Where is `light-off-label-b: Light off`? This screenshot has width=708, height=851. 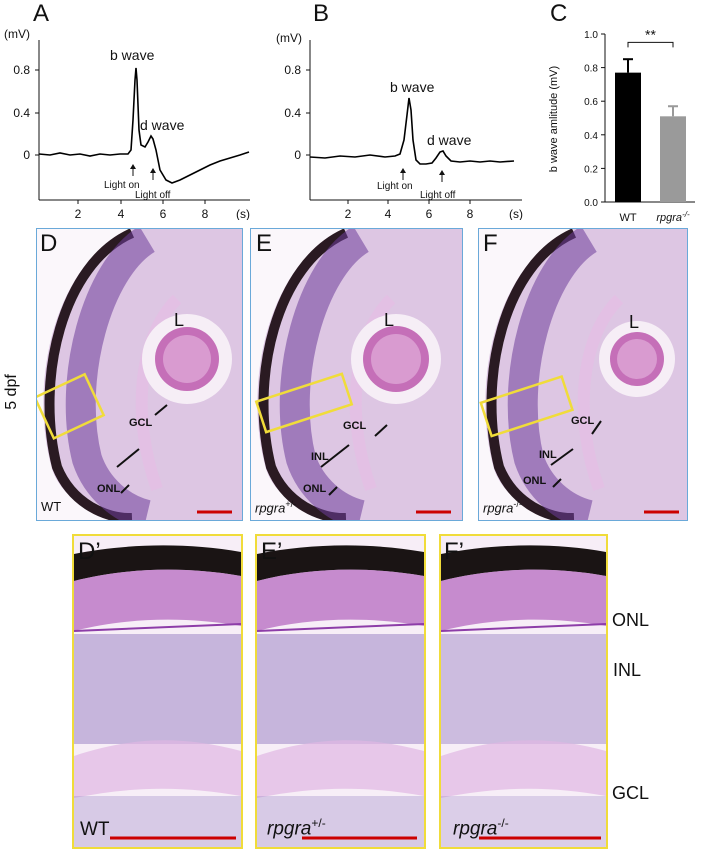
light-off-label-b: Light off is located at coordinates (438, 195).